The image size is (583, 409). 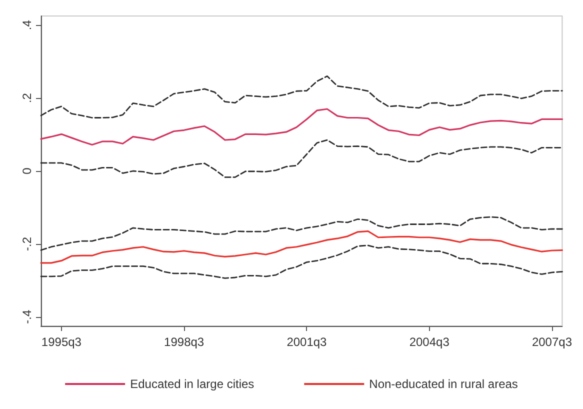 What do you see at coordinates (552, 342) in the screenshot?
I see `x-tick-label: 2007q3` at bounding box center [552, 342].